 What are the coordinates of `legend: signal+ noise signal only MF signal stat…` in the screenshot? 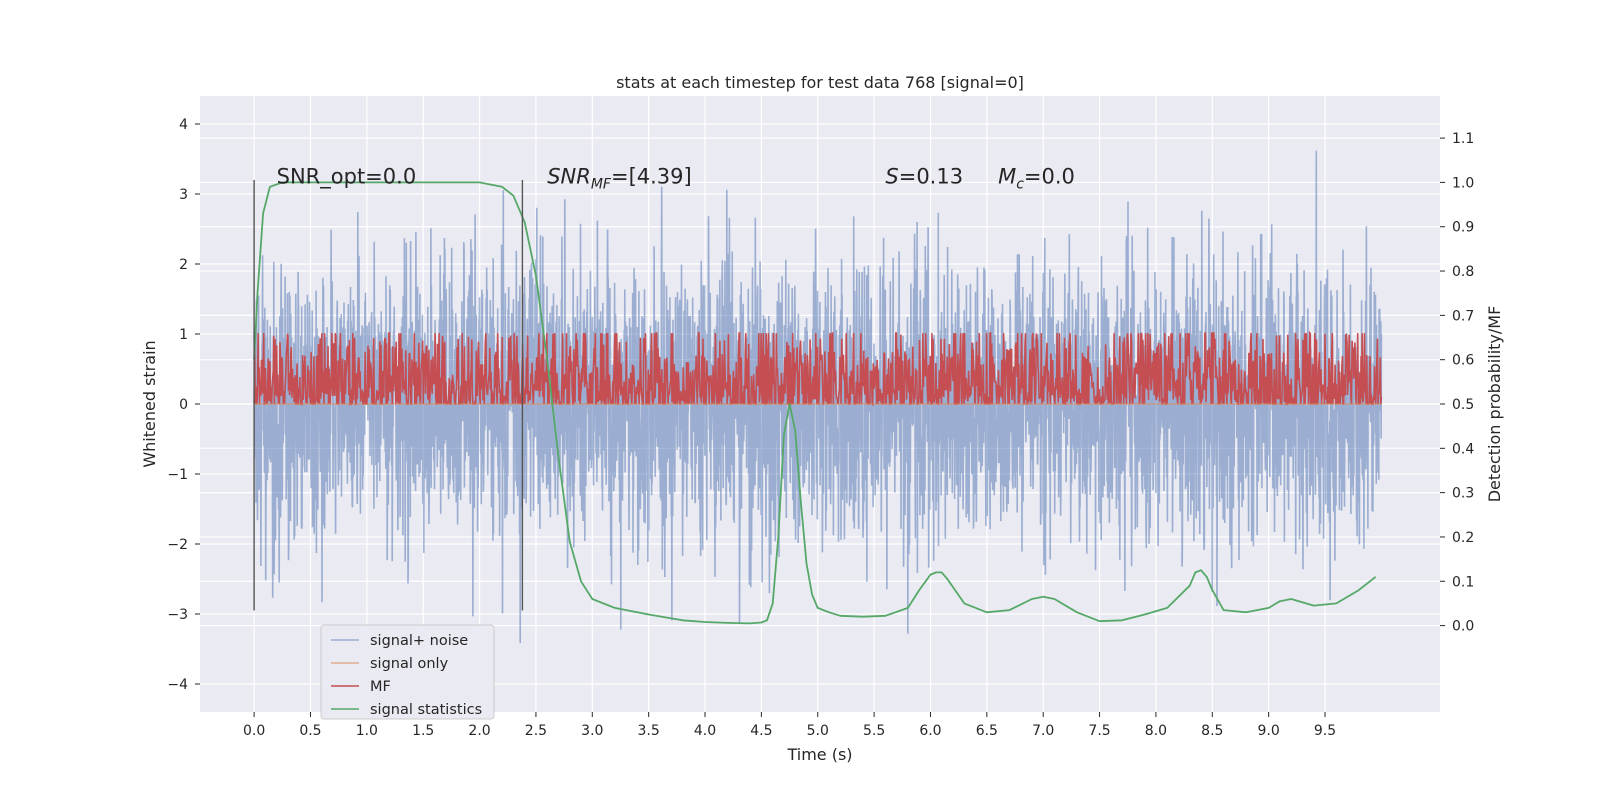 It's located at (407, 672).